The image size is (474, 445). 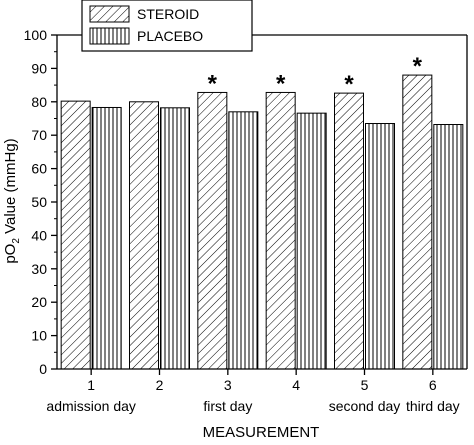 What do you see at coordinates (213, 83) in the screenshot?
I see `significance-marker-3: *` at bounding box center [213, 83].